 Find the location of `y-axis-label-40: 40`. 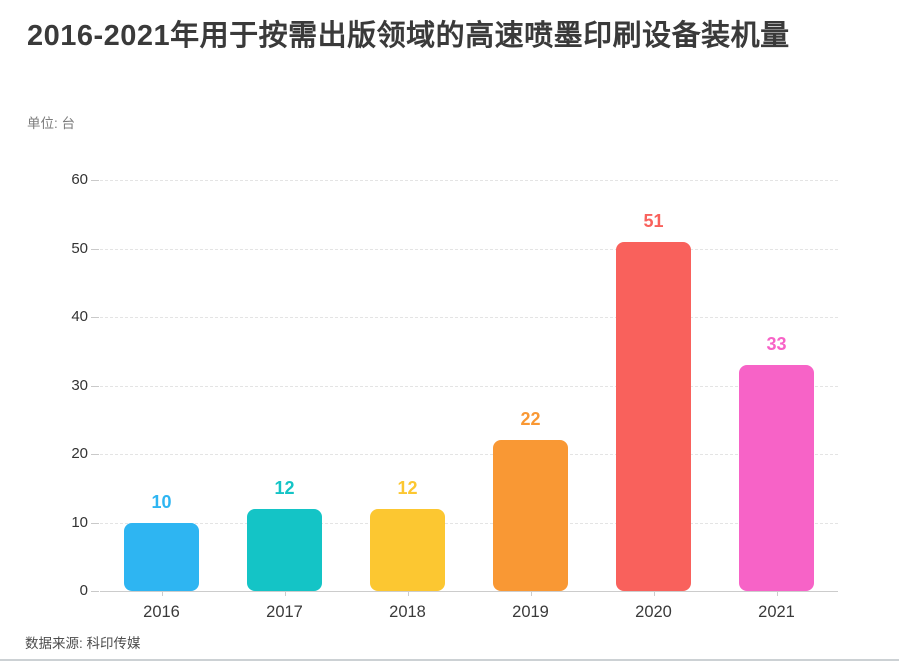

y-axis-label-40: 40 is located at coordinates (79, 316).